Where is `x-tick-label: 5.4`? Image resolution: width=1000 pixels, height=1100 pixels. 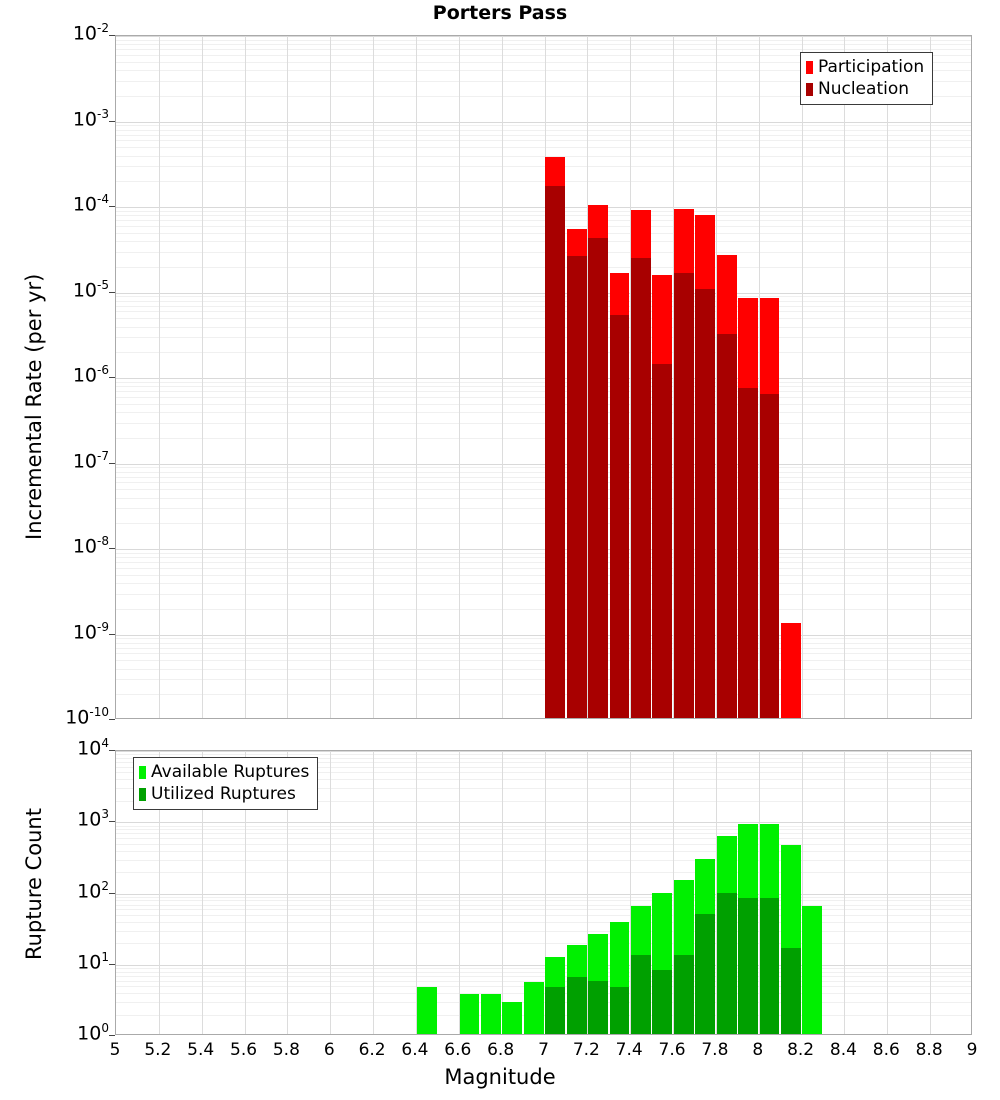 x-tick-label: 5.4 is located at coordinates (201, 1050).